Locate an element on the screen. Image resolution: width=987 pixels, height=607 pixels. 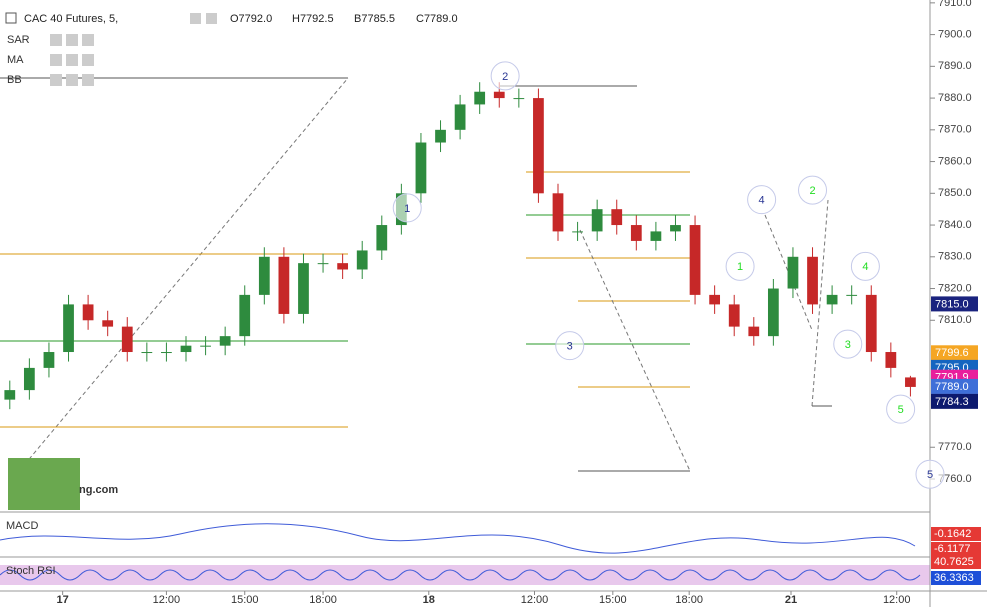
wave-label: 1 is located at coordinates (407, 209).